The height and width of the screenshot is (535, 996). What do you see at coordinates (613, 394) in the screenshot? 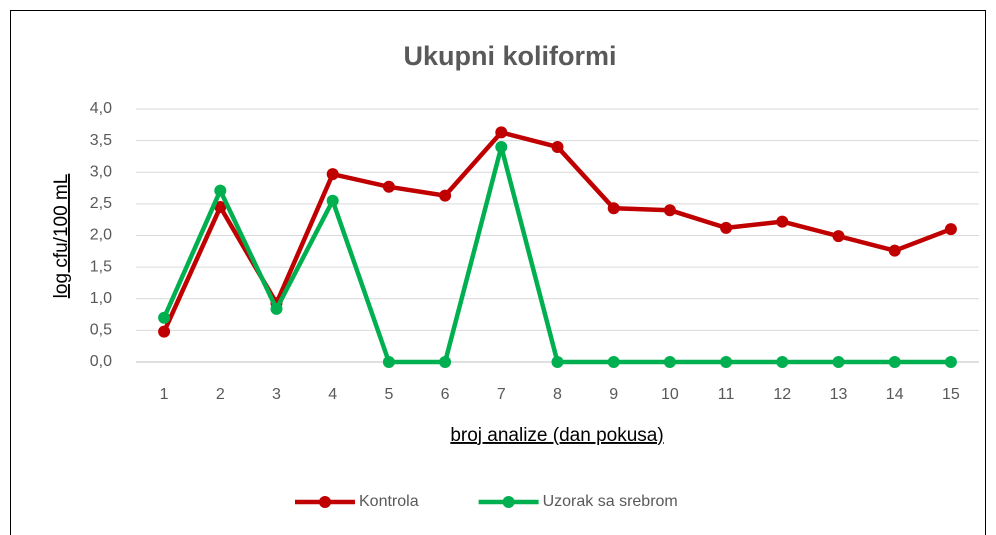
I see `x-tick-label: 9` at bounding box center [613, 394].